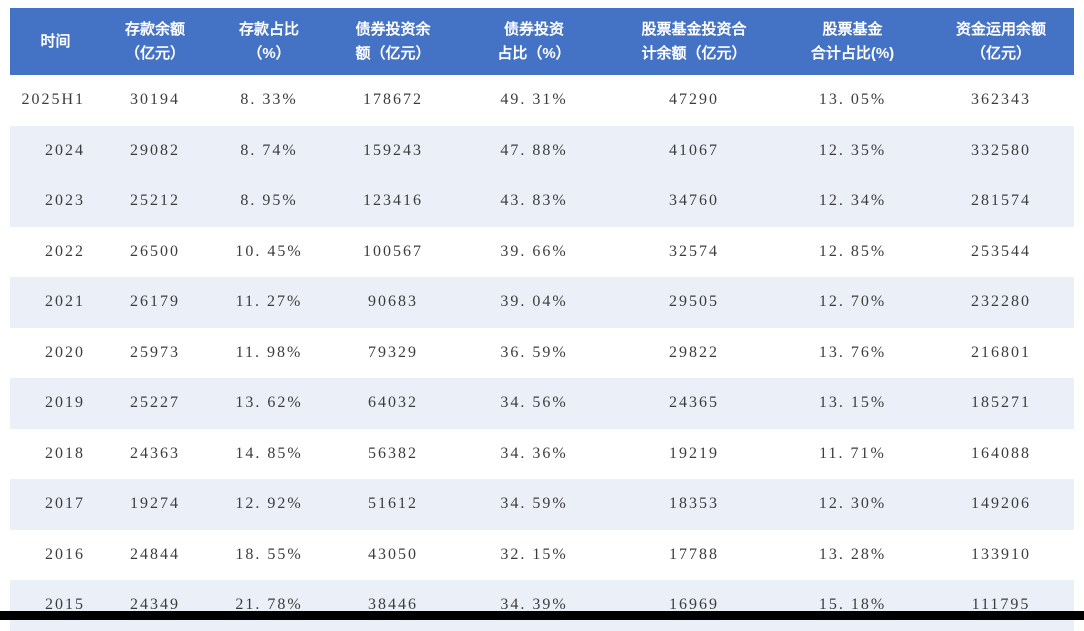 The image size is (1084, 631). What do you see at coordinates (65, 554) in the screenshot?
I see `cell-year: 2016` at bounding box center [65, 554].